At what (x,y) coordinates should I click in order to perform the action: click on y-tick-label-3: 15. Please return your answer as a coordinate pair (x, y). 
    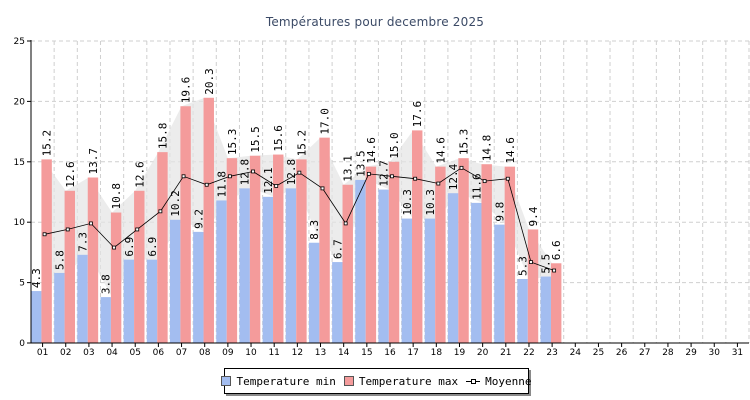
    Looking at the image, I should click on (19, 163).